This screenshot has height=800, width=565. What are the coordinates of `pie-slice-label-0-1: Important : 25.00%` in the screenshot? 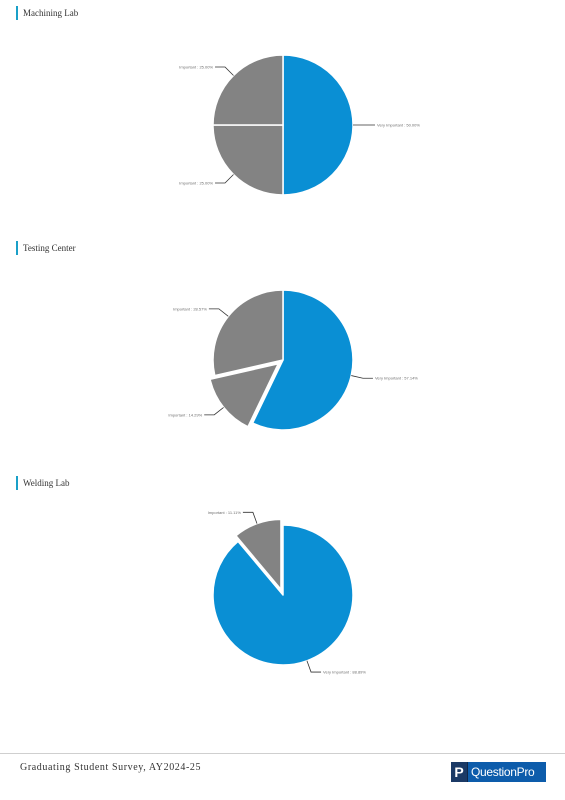 It's located at (196, 182).